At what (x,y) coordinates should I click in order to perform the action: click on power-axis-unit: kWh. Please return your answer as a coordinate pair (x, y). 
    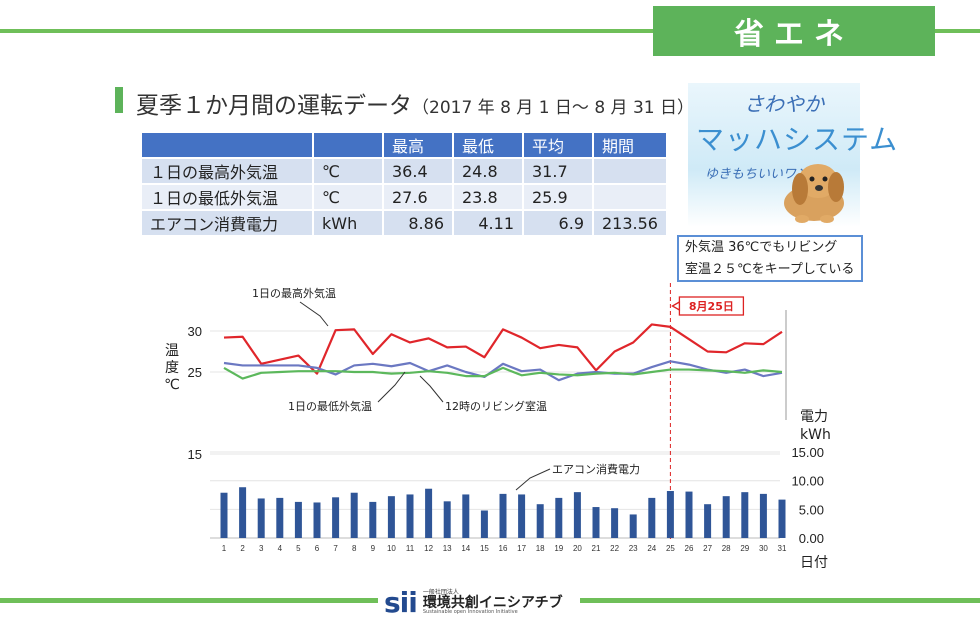
    Looking at the image, I should click on (815, 435).